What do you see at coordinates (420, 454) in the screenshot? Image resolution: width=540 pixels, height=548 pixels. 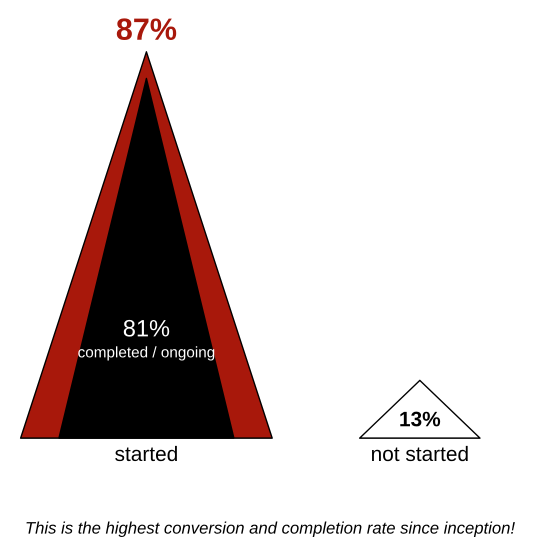 I see `category-label: not started` at bounding box center [420, 454].